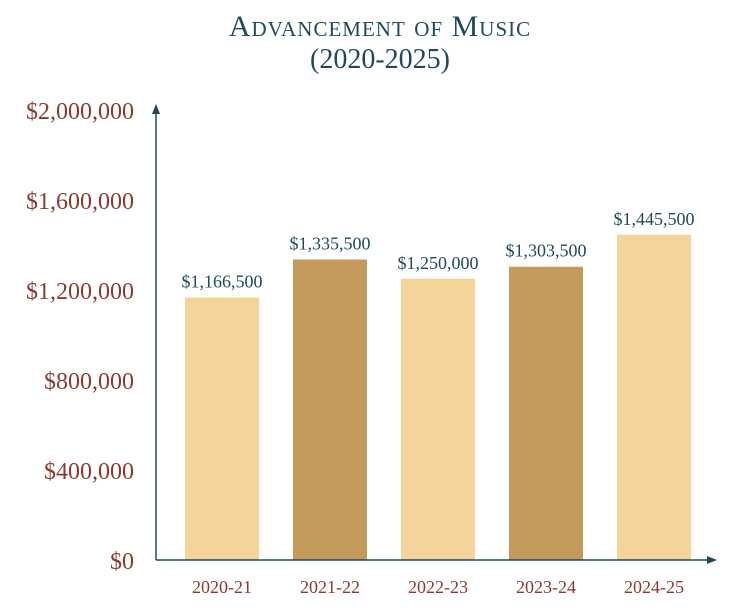  I want to click on x-tick-label: 2024-25, so click(654, 587).